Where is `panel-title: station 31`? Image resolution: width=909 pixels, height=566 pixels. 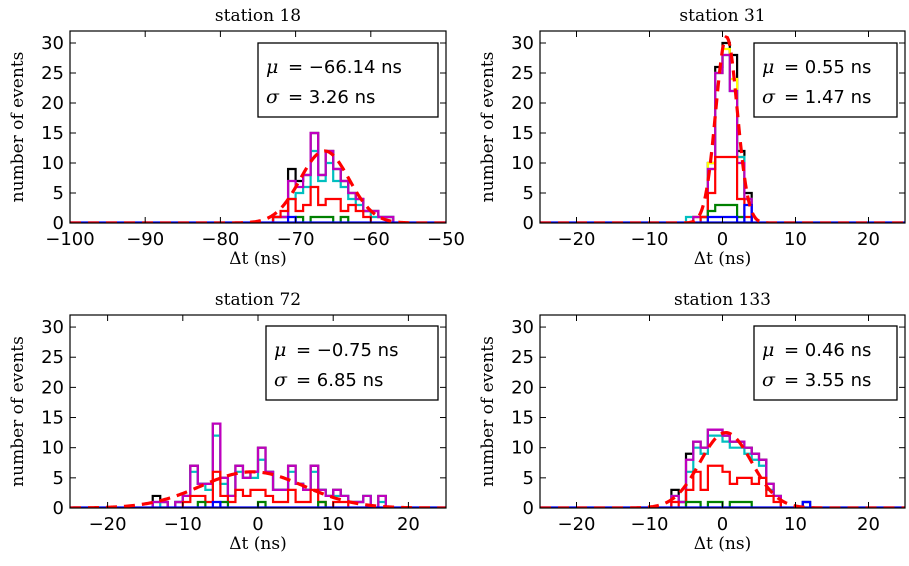
panel-title: station 31 is located at coordinates (722, 16).